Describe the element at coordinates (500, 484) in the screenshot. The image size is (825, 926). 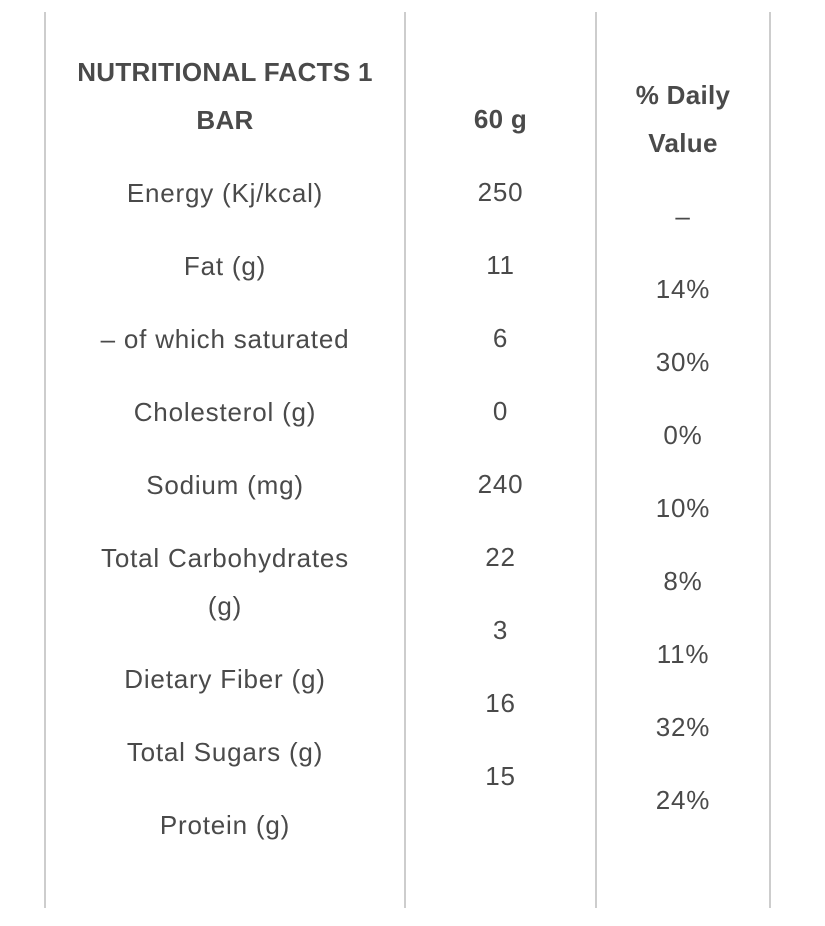
I see `row-amount-sodium: 240` at that location.